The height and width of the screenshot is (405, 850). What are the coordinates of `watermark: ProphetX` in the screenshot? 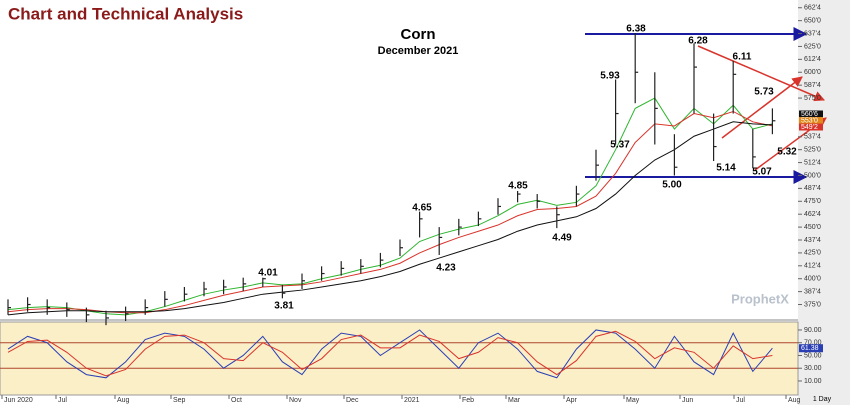 It's located at (760, 298).